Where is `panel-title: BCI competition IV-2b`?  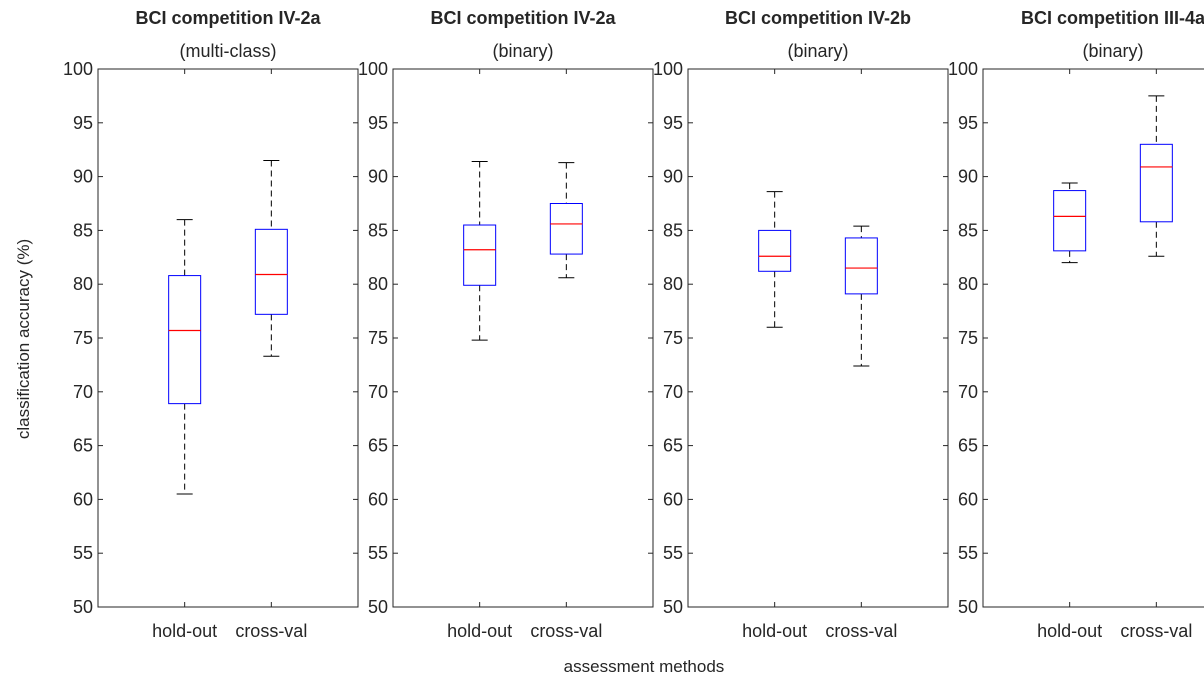
panel-title: BCI competition IV-2b is located at coordinates (818, 18).